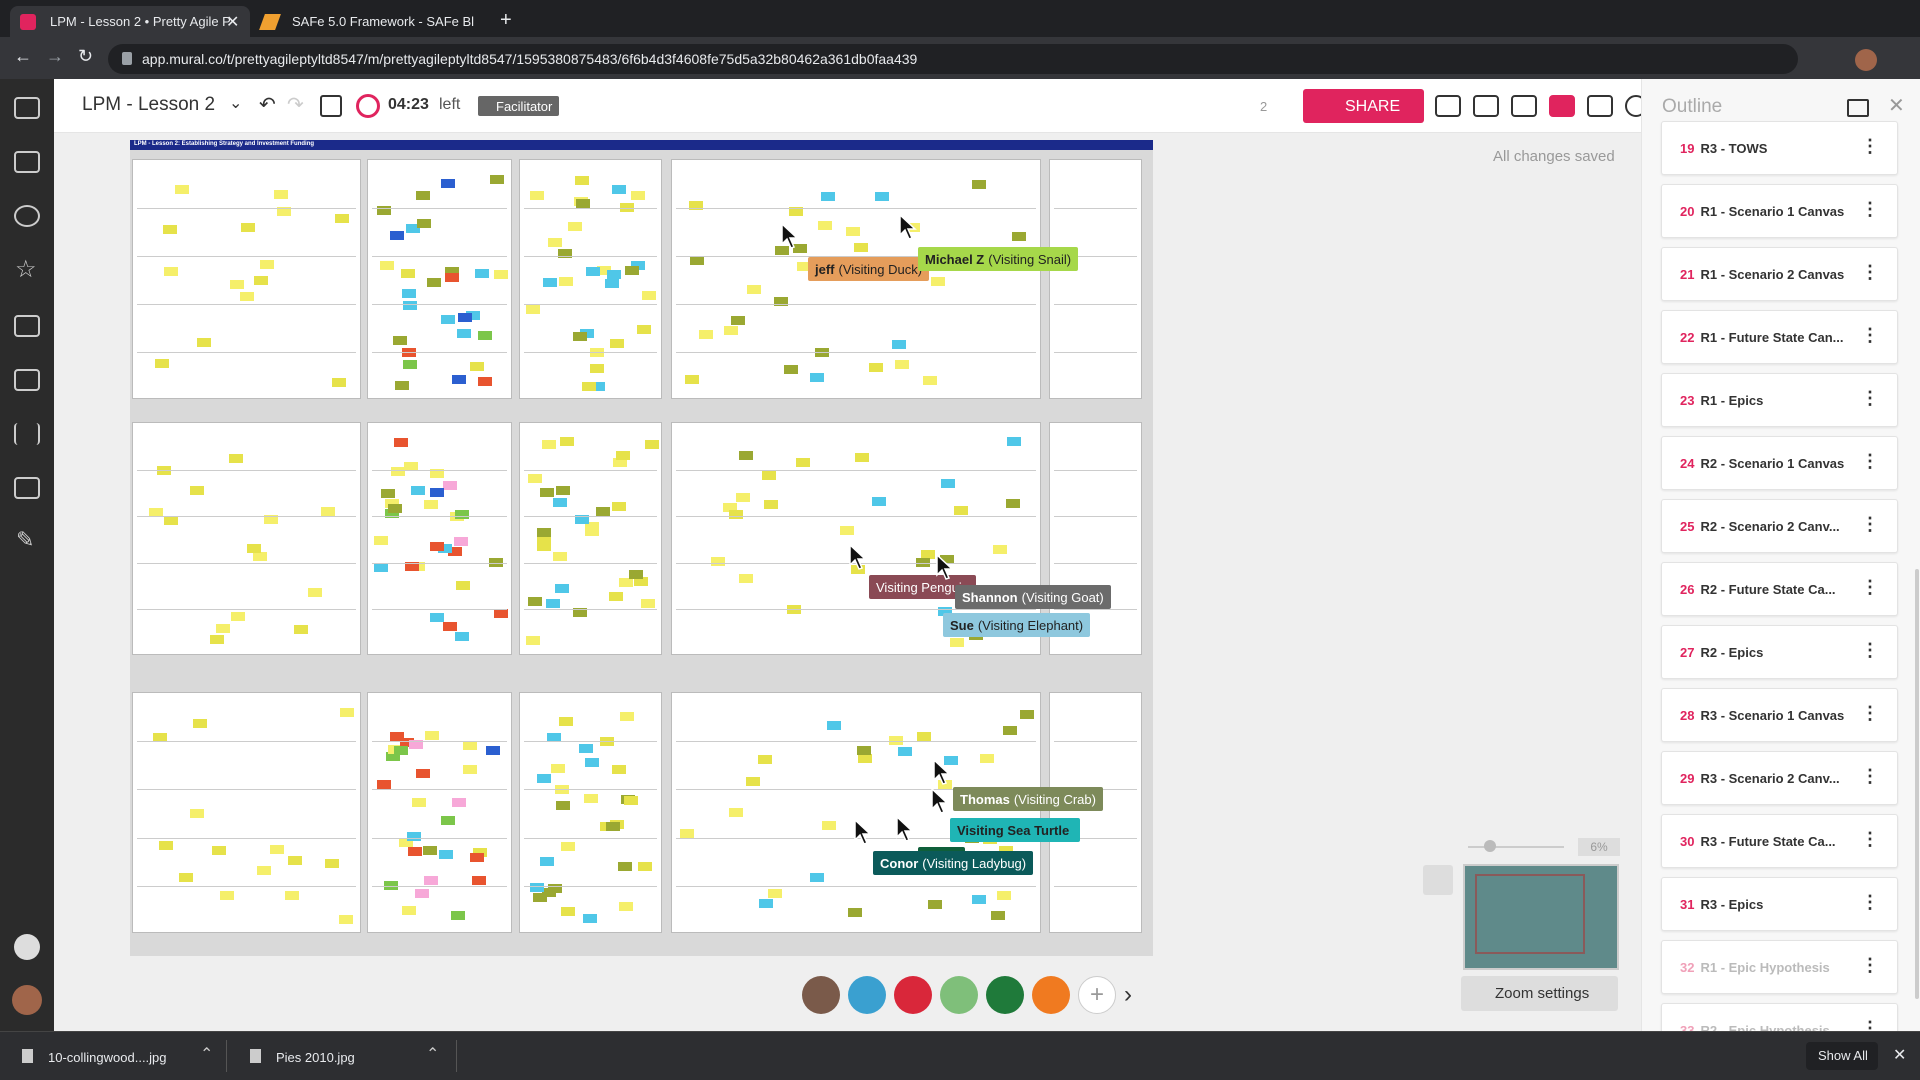 The image size is (1920, 1080). What do you see at coordinates (267, 105) in the screenshot?
I see `undo: ↶` at bounding box center [267, 105].